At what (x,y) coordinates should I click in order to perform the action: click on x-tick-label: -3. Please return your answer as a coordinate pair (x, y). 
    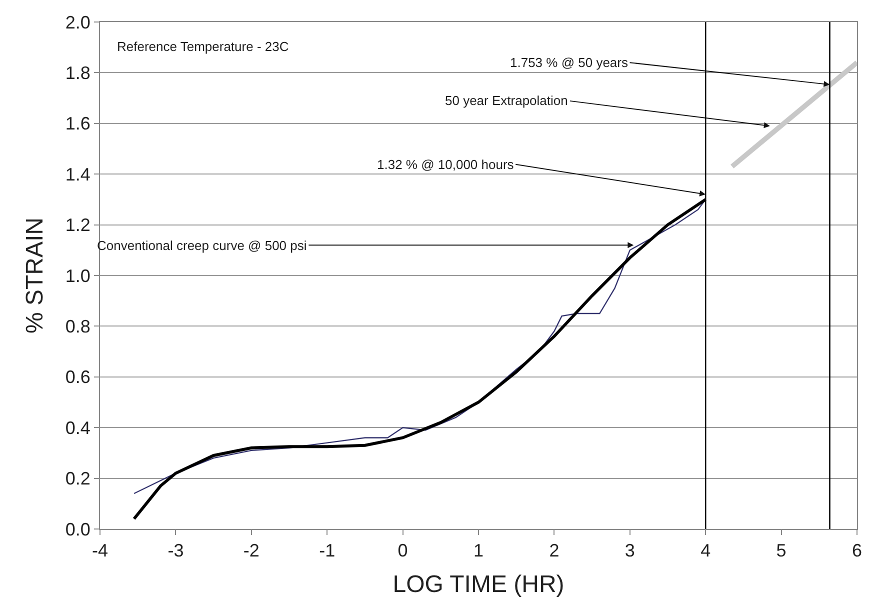
    Looking at the image, I should click on (176, 550).